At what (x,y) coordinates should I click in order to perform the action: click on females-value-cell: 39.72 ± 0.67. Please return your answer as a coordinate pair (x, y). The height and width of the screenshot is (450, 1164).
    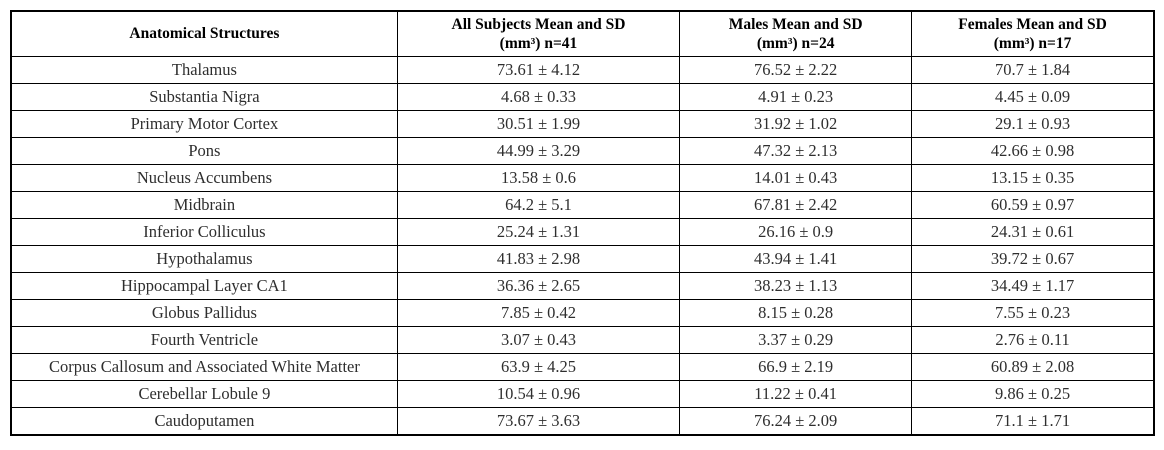
    Looking at the image, I should click on (1033, 259).